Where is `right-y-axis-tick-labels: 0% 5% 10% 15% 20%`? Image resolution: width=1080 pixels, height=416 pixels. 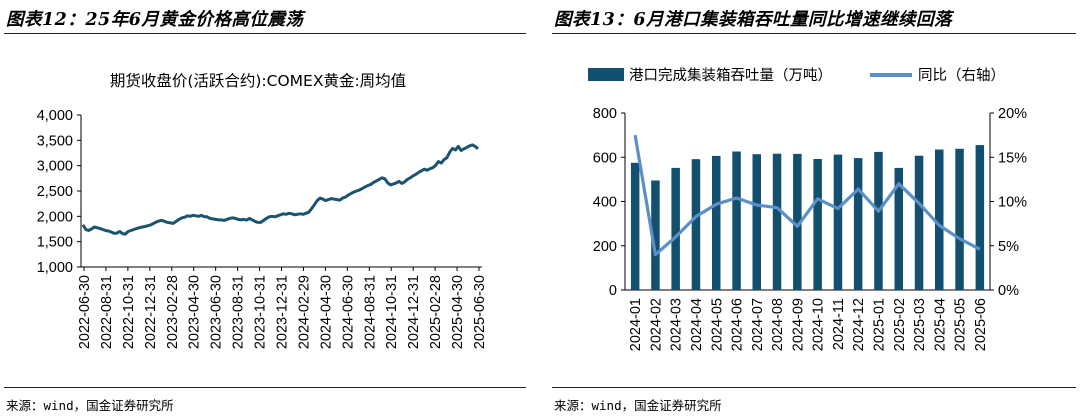 right-y-axis-tick-labels: 0% 5% 10% 15% 20% is located at coordinates (1012, 202).